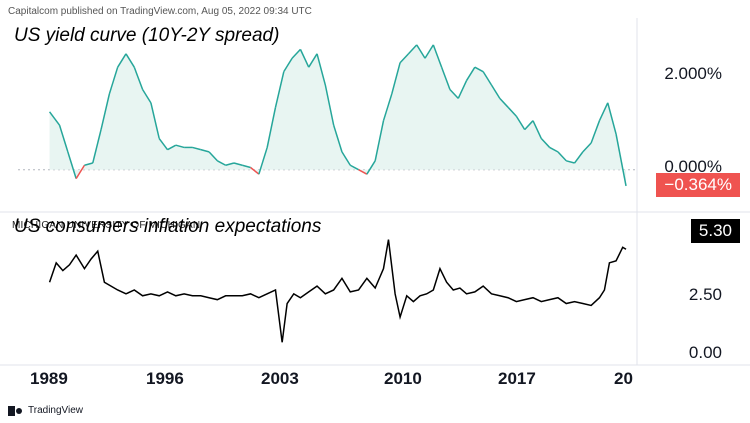 The width and height of the screenshot is (750, 423). What do you see at coordinates (705, 294) in the screenshot?
I see `y-tick-label: 2.50` at bounding box center [705, 294].